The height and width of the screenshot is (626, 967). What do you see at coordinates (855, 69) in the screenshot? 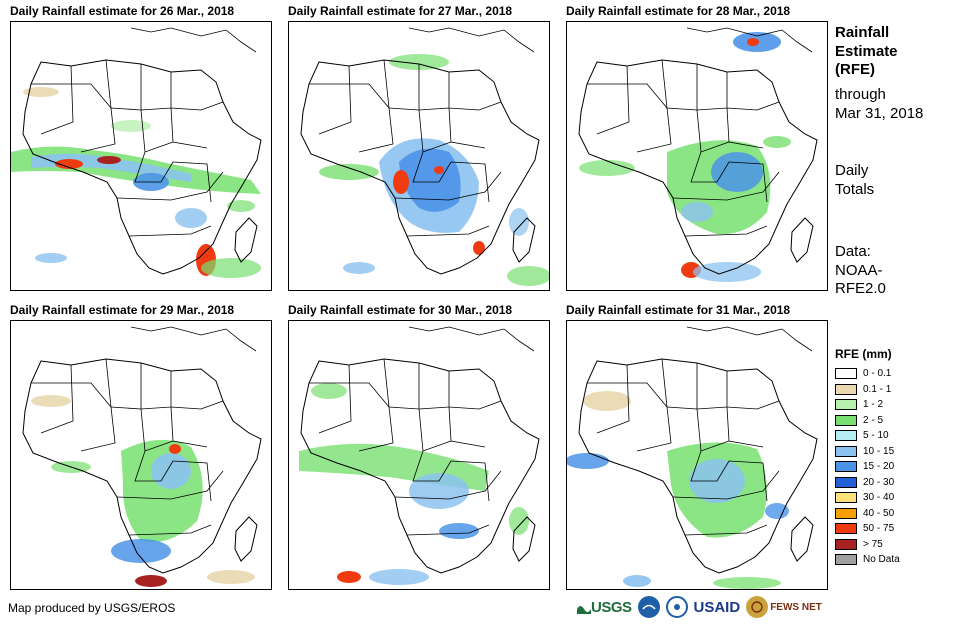
I see `title-line-3: (RFE)` at bounding box center [855, 69].